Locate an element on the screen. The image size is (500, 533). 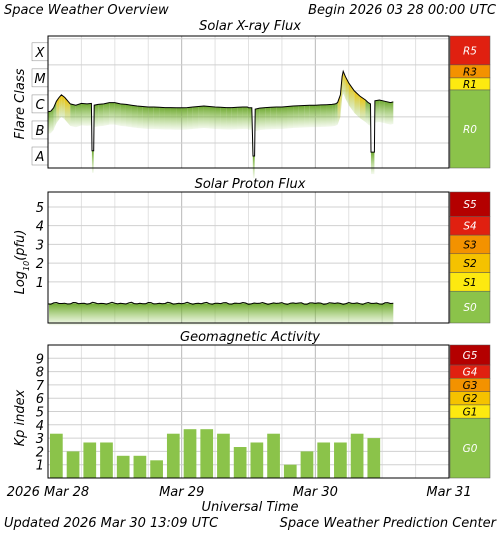
proton-scale-label: S0 is located at coordinates (470, 308).